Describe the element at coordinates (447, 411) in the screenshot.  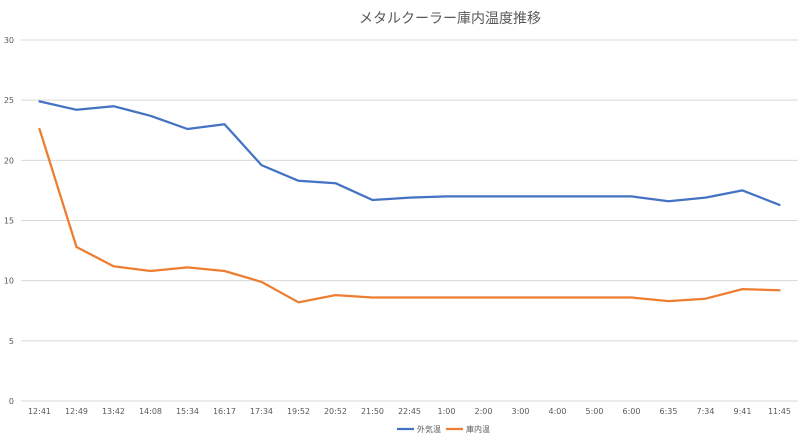
I see `x-tick-label: 1:00` at that location.